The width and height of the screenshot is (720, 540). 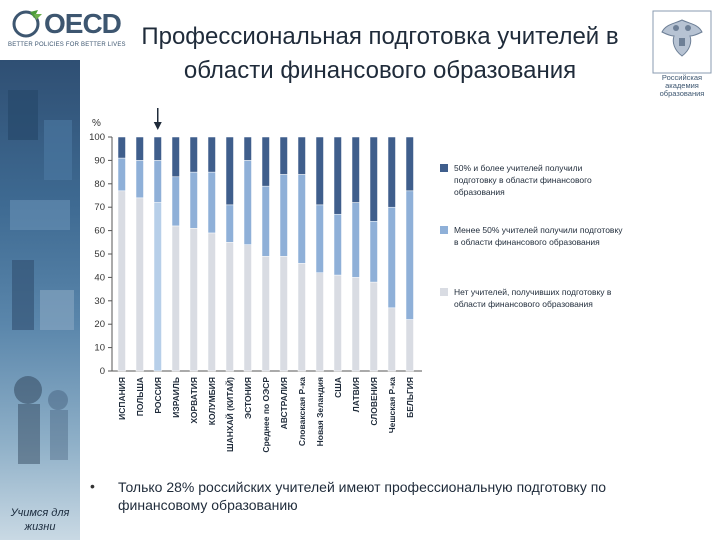 What do you see at coordinates (140, 396) in the screenshot?
I see `x-tick-label: ПОЛЬША` at bounding box center [140, 396].